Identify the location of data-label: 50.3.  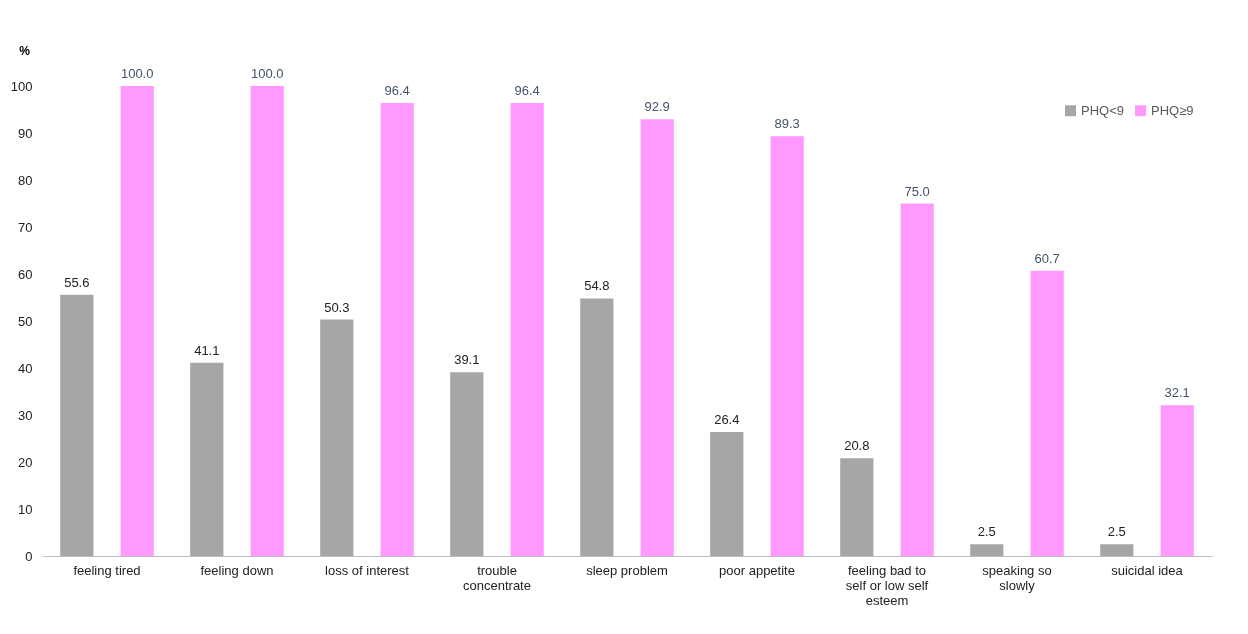
(337, 307).